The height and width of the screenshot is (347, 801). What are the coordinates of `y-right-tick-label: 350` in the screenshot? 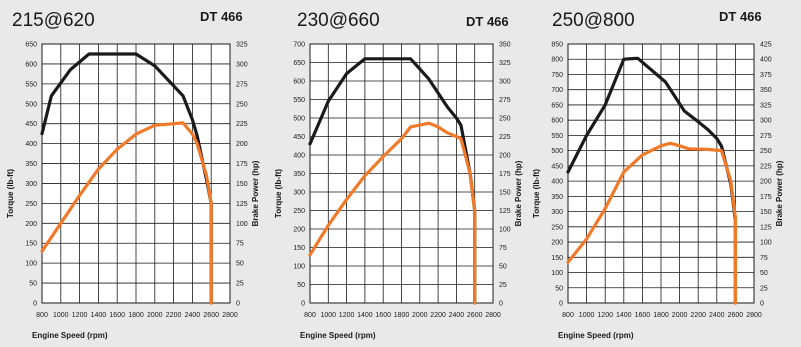 It's located at (505, 45).